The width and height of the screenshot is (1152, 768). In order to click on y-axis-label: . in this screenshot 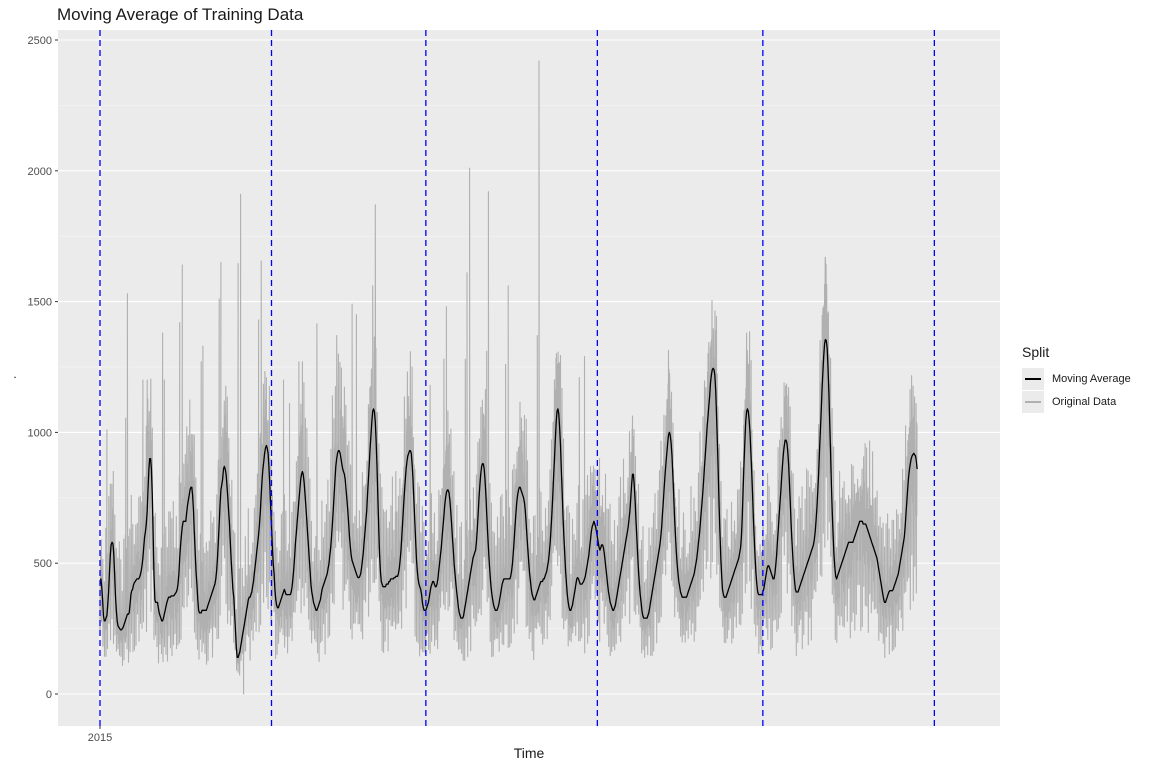, I will do `click(14, 374)`.